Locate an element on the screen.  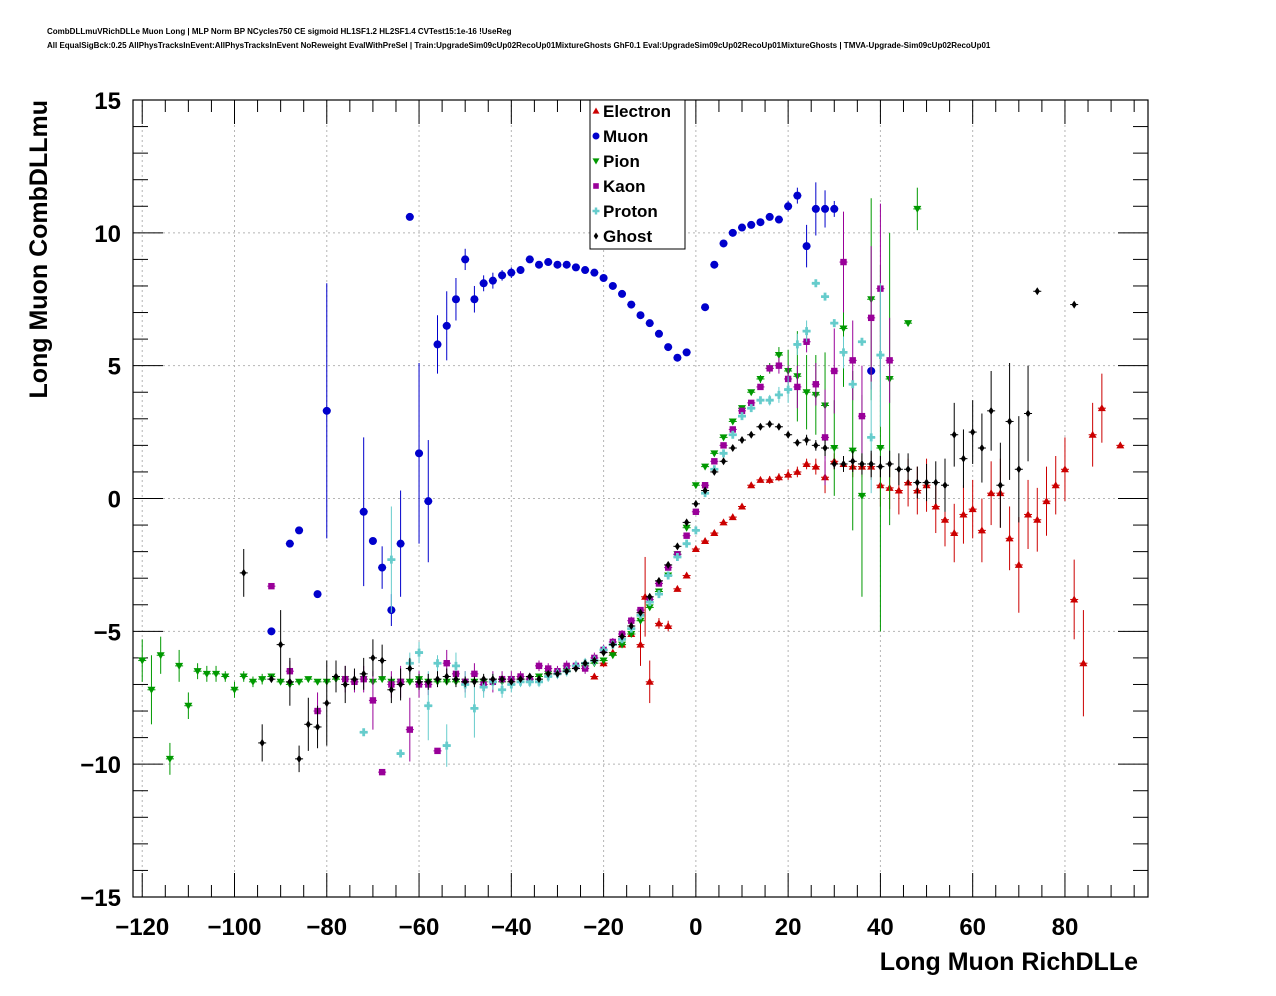
x-tick-label: −60 is located at coordinates (419, 927).